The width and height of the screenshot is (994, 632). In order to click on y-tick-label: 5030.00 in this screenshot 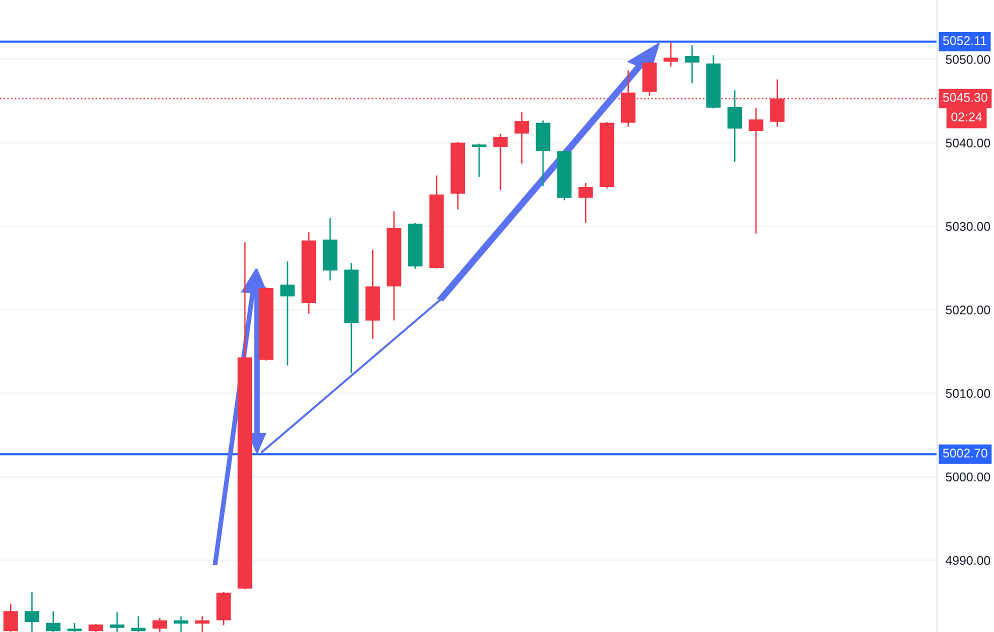, I will do `click(968, 226)`.